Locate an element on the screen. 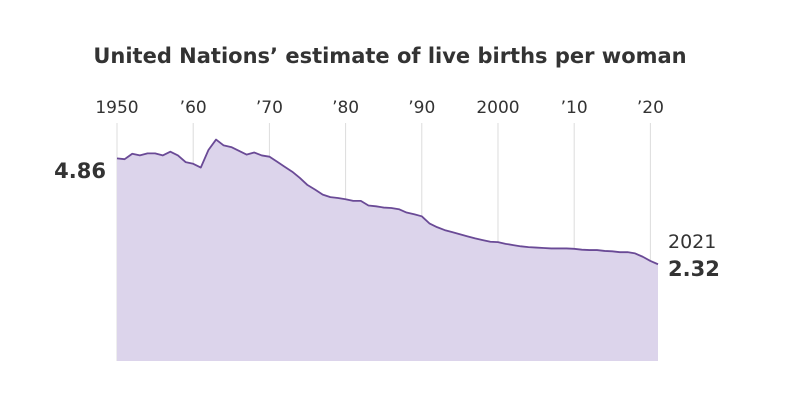 Image resolution: width=800 pixels, height=419 pixels. x-tick-label: ’10 is located at coordinates (574, 108).